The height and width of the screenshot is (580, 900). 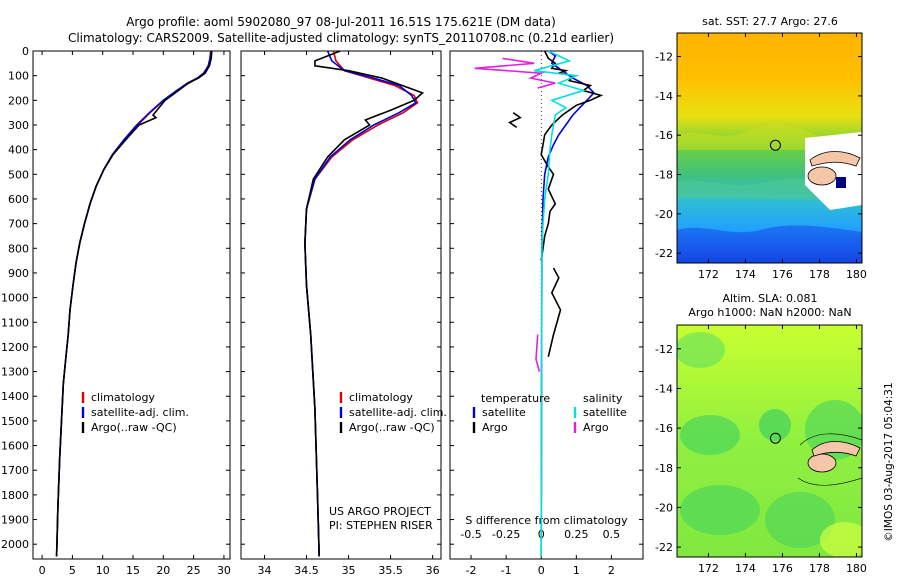 I want to click on salinity-argo-line, so click(x=364, y=304).